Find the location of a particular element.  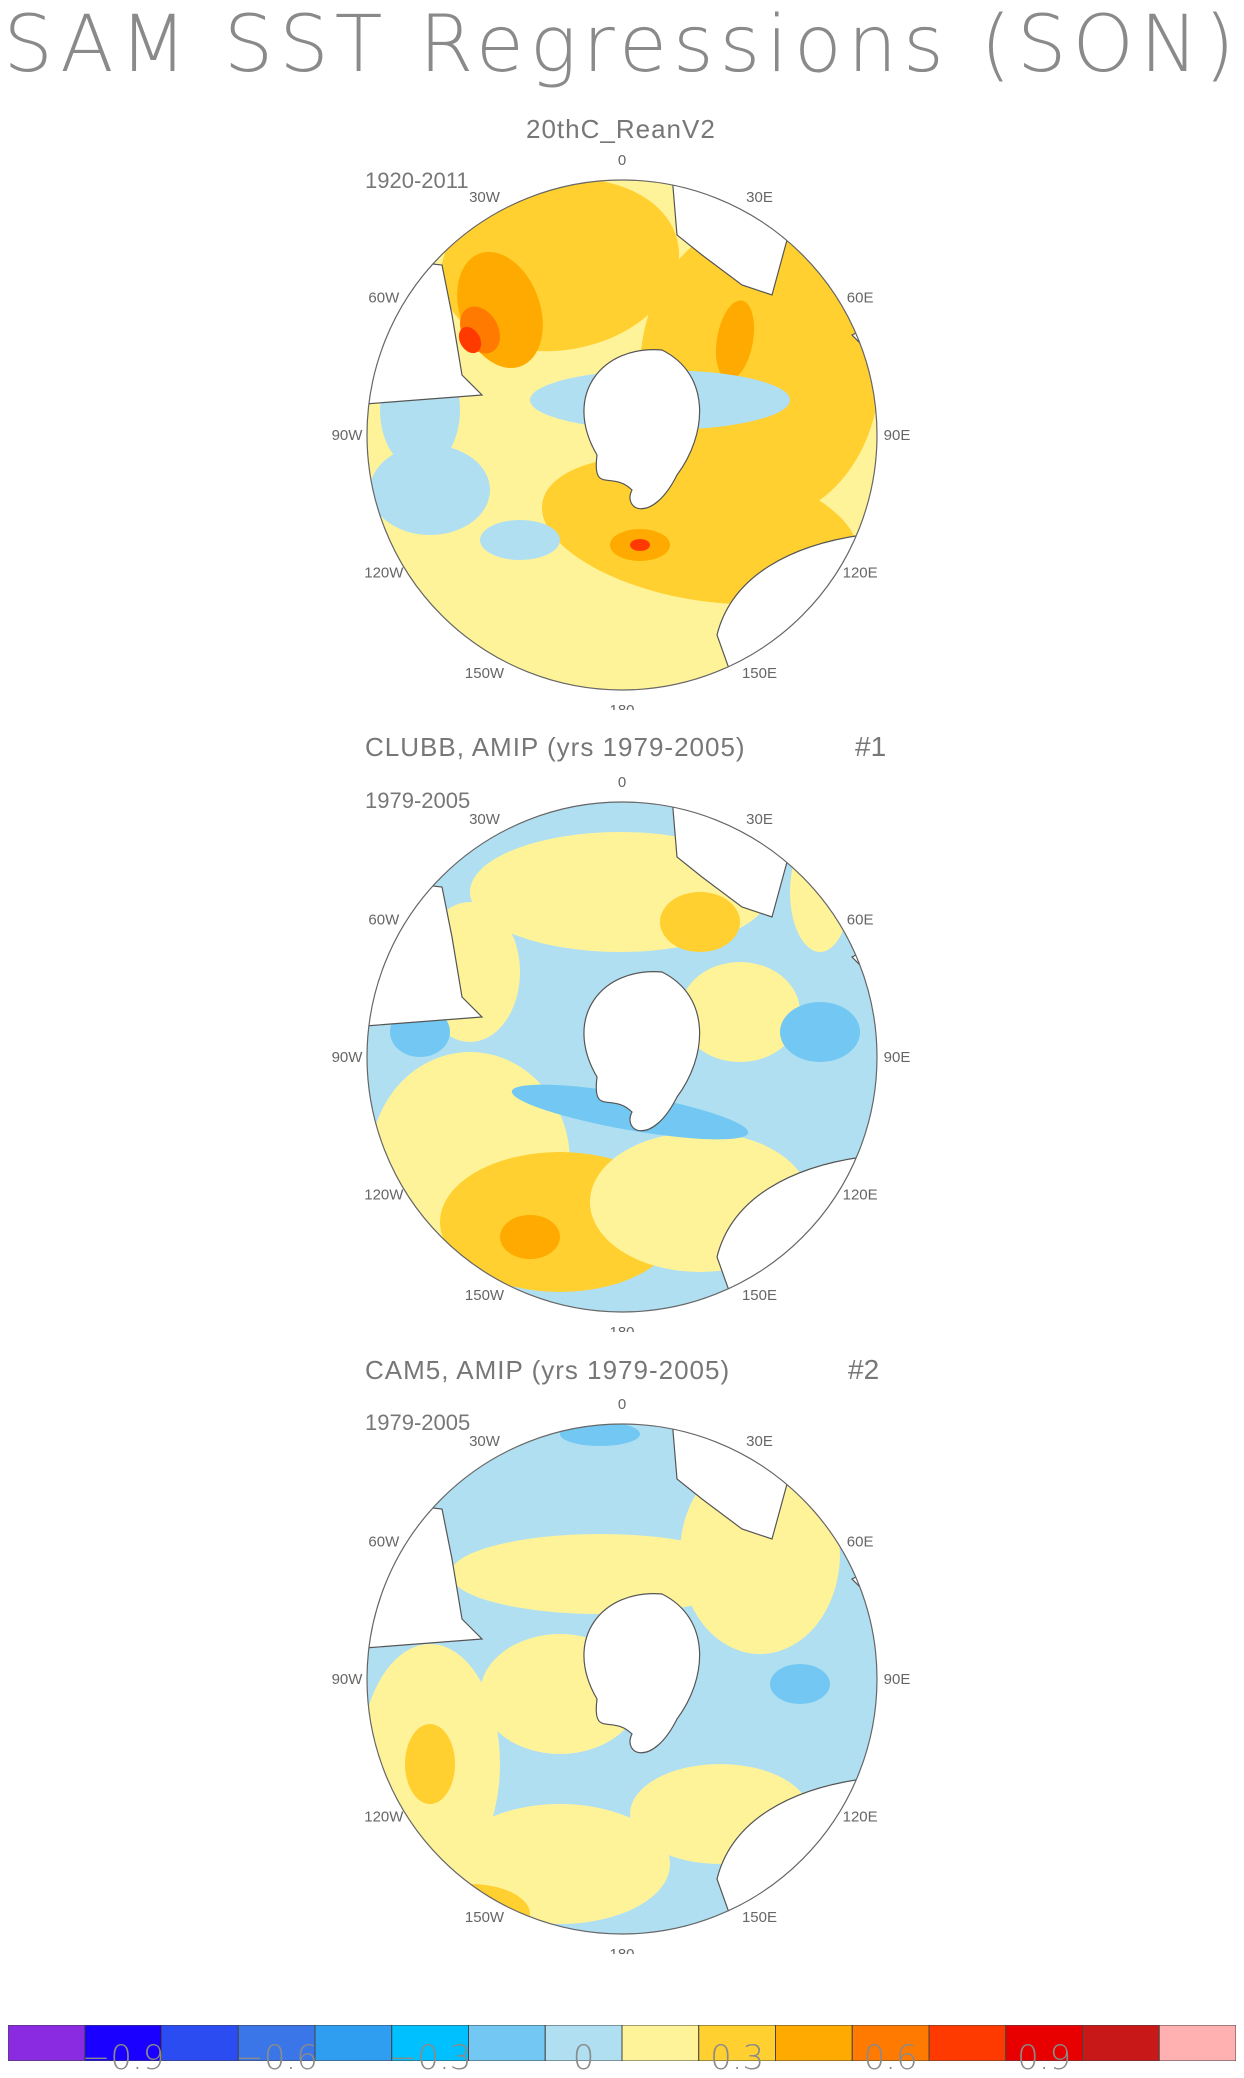

colorbar-tick-label: −0.6 is located at coordinates (276, 2058).